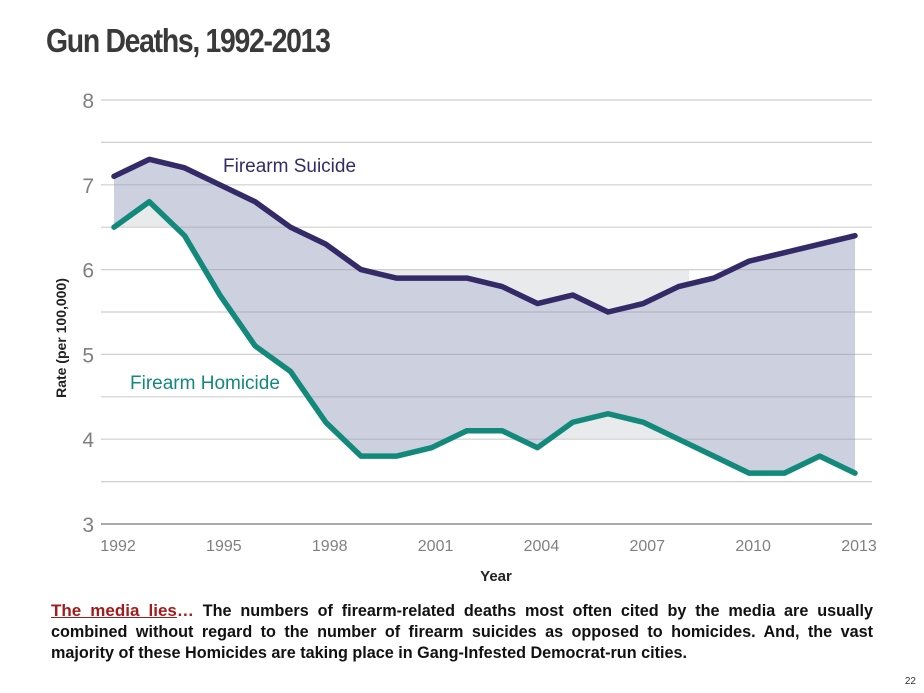 The height and width of the screenshot is (693, 924). Describe the element at coordinates (188, 40) in the screenshot. I see `chart-title: Gun Deaths, 1992-2013` at that location.